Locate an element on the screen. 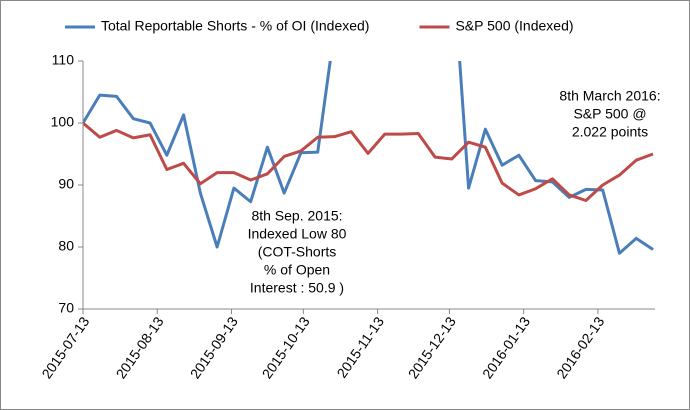 This screenshot has width=690, height=410. annotation: 2.022 points is located at coordinates (610, 132).